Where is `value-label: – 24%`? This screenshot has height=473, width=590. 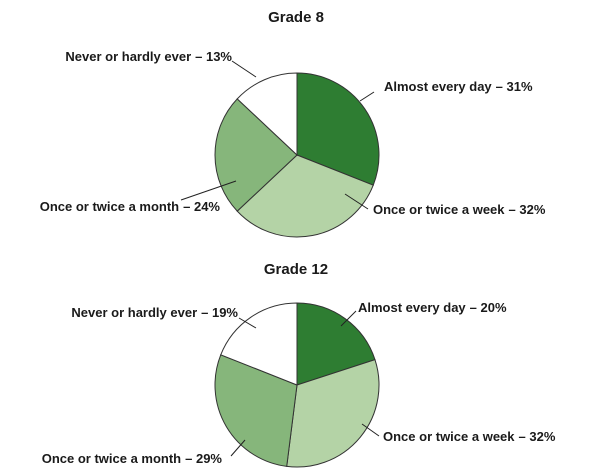 value-label: – 24% is located at coordinates (201, 206).